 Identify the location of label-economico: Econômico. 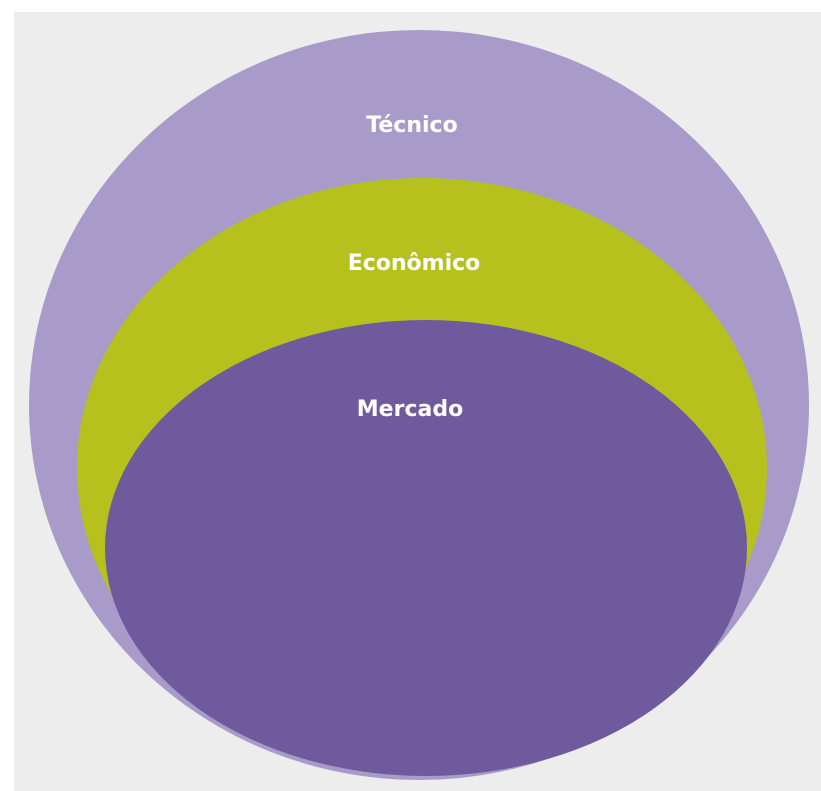
(414, 263).